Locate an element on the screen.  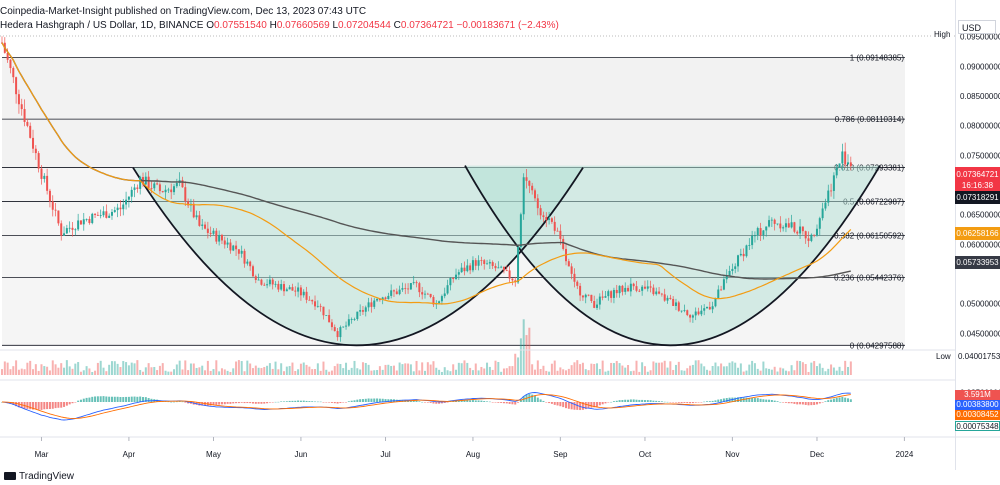
price-tick-label: 0.09500000 is located at coordinates (980, 37).